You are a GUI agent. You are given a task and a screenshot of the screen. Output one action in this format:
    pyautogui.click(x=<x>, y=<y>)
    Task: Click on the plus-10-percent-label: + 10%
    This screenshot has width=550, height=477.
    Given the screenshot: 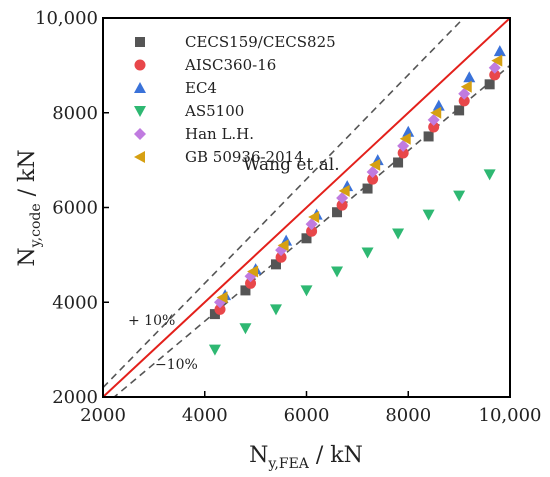 What is the action you would take?
    pyautogui.click(x=151, y=321)
    